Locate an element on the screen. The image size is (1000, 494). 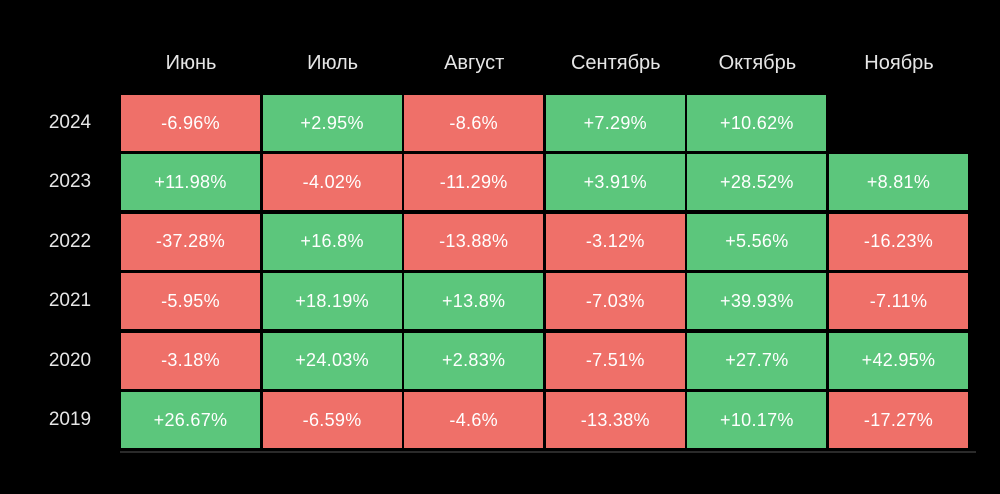
cell-2021-2: +13.8% is located at coordinates (474, 301).